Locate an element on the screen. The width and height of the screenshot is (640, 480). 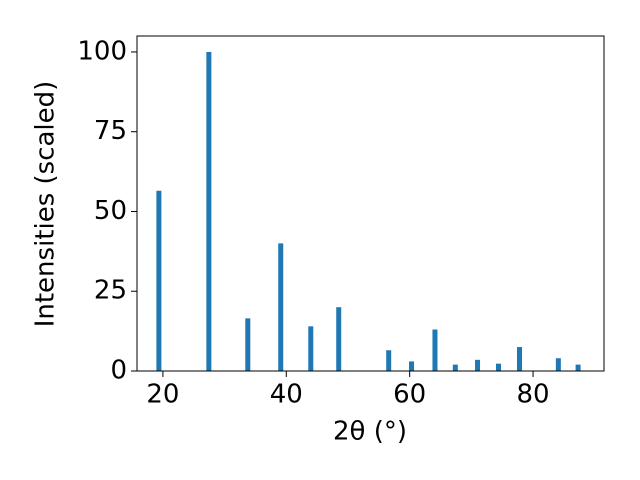
y-tick-label: 50 is located at coordinates (110, 211).